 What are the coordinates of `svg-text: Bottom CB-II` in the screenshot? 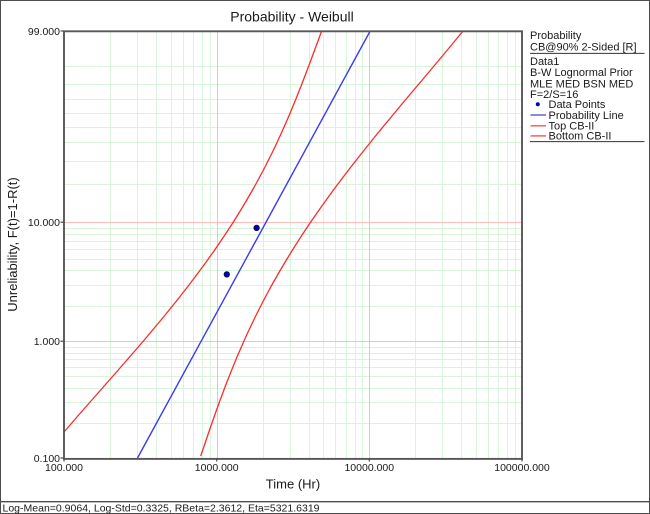 It's located at (580, 137).